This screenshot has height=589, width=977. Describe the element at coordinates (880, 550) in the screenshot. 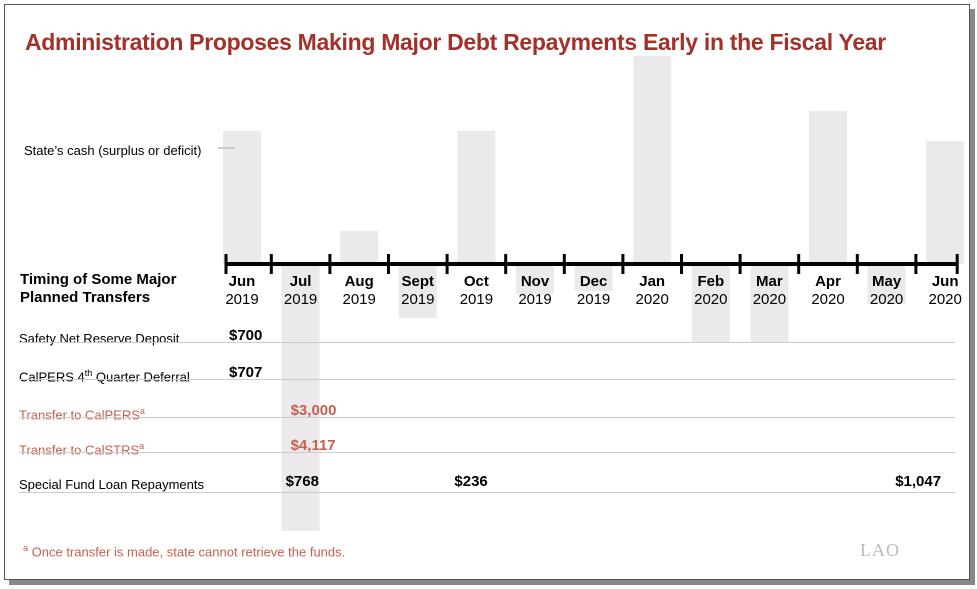

I see `lao-logo: LAO` at that location.